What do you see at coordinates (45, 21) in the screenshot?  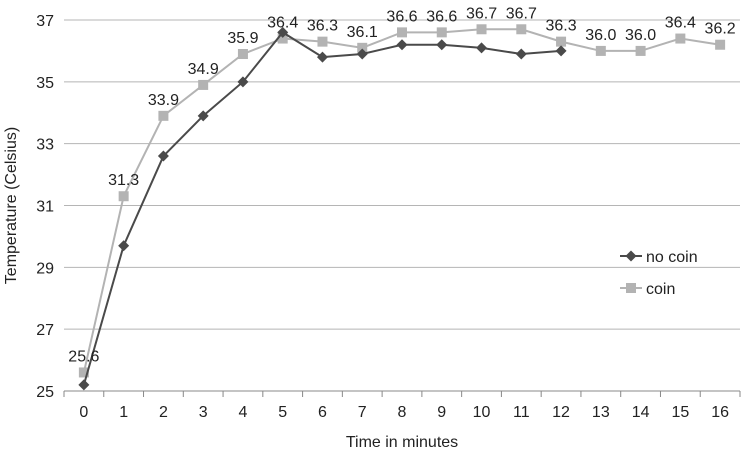 I see `y-tick-label: 37` at bounding box center [45, 21].